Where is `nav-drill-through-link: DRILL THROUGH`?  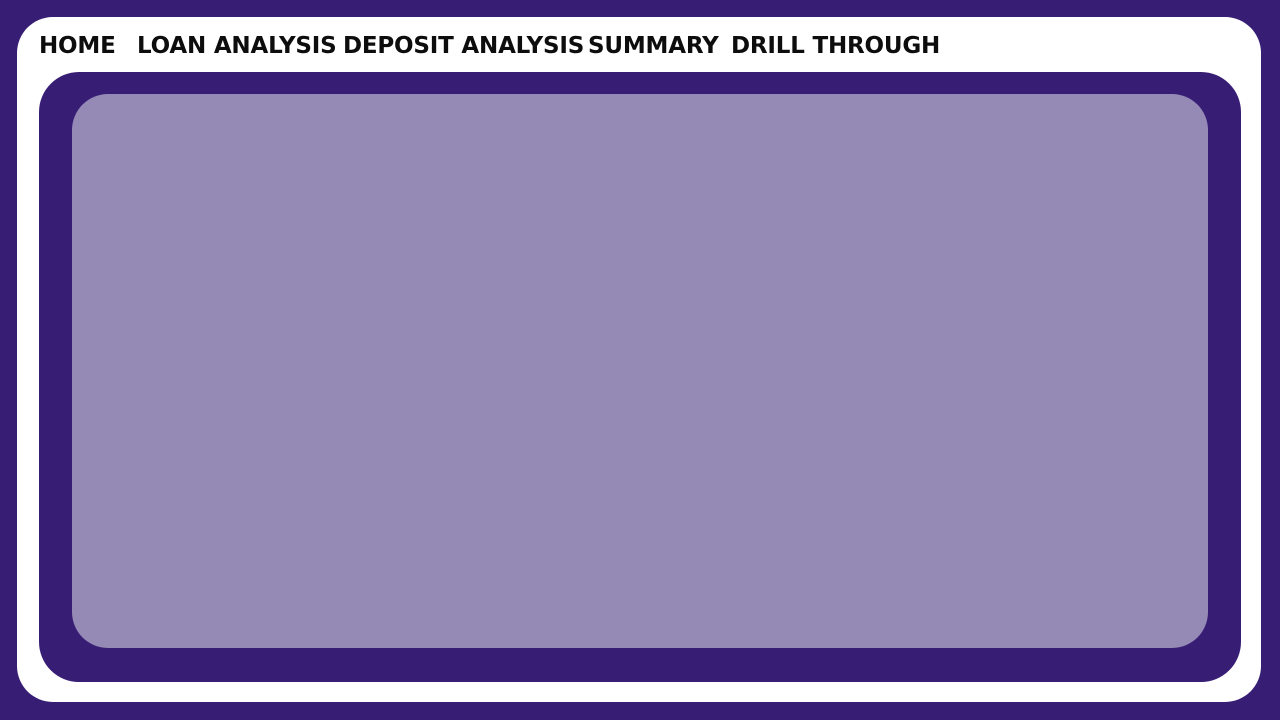 nav-drill-through-link: DRILL THROUGH is located at coordinates (836, 46).